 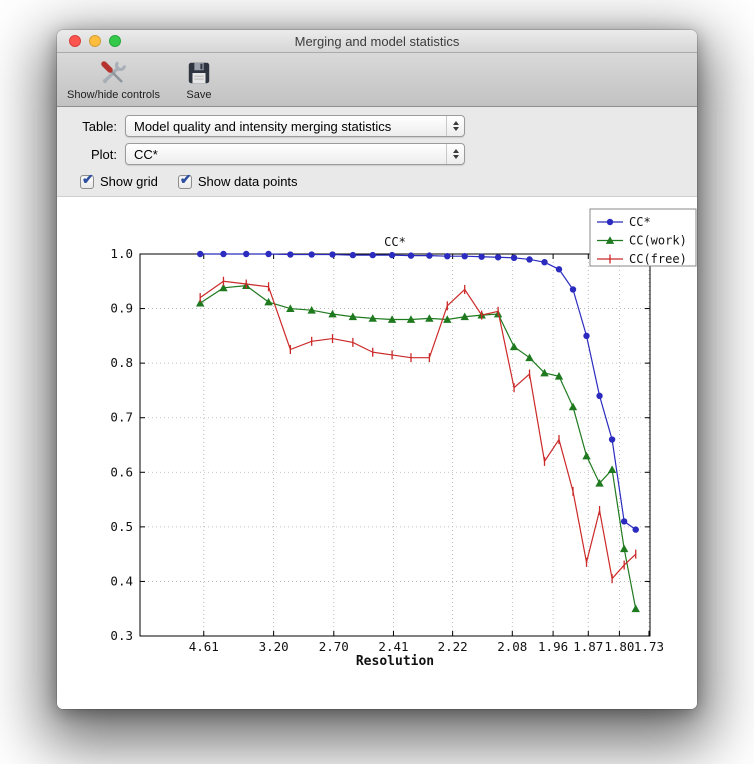 I want to click on traffic-lights, so click(x=95, y=41).